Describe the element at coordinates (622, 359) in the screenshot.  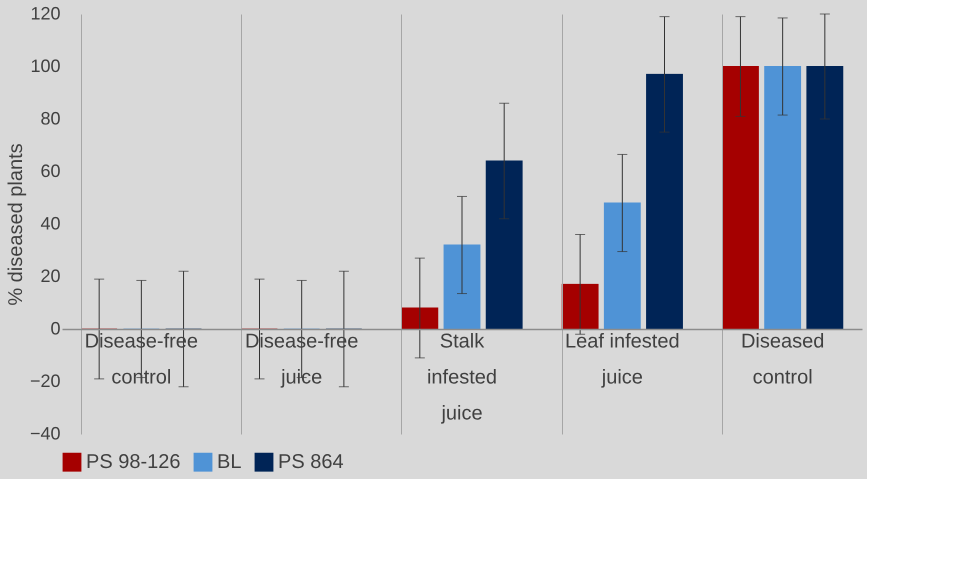
I see `x-tick-label: Leaf infested juice` at that location.